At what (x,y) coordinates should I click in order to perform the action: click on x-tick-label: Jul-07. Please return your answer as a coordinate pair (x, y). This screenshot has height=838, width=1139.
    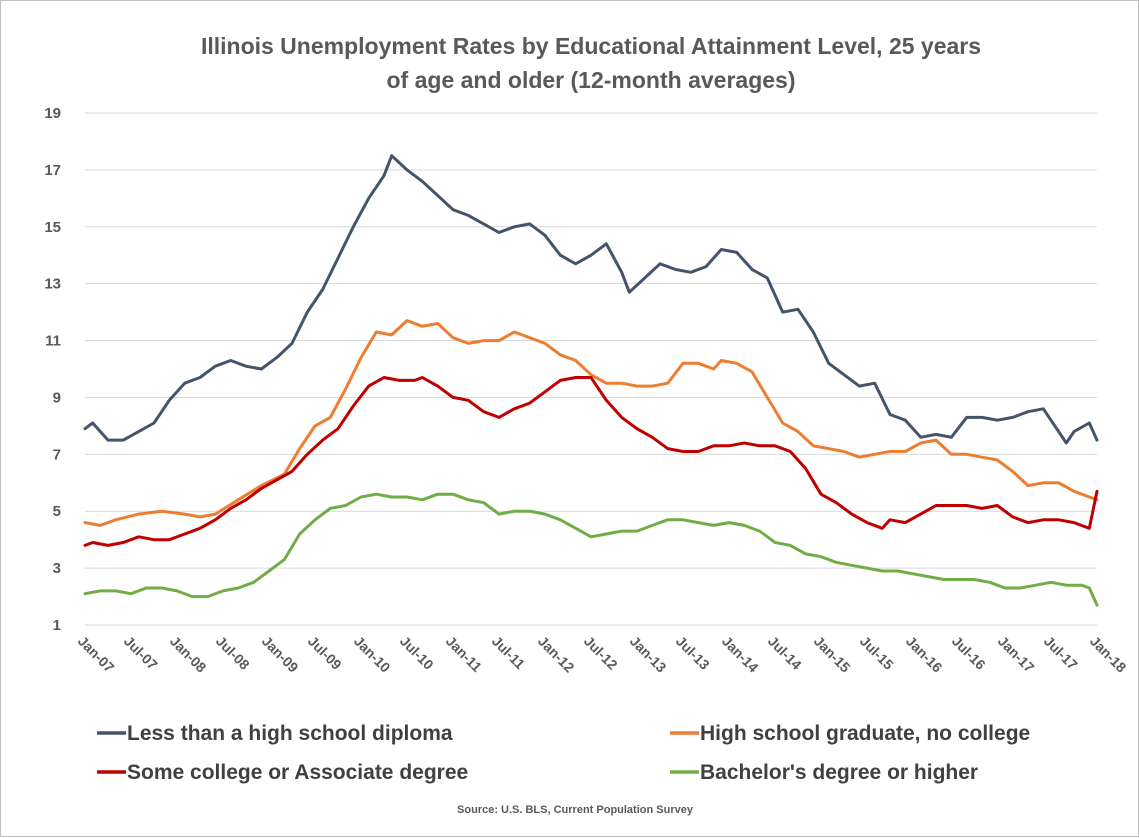
    Looking at the image, I should click on (141, 653).